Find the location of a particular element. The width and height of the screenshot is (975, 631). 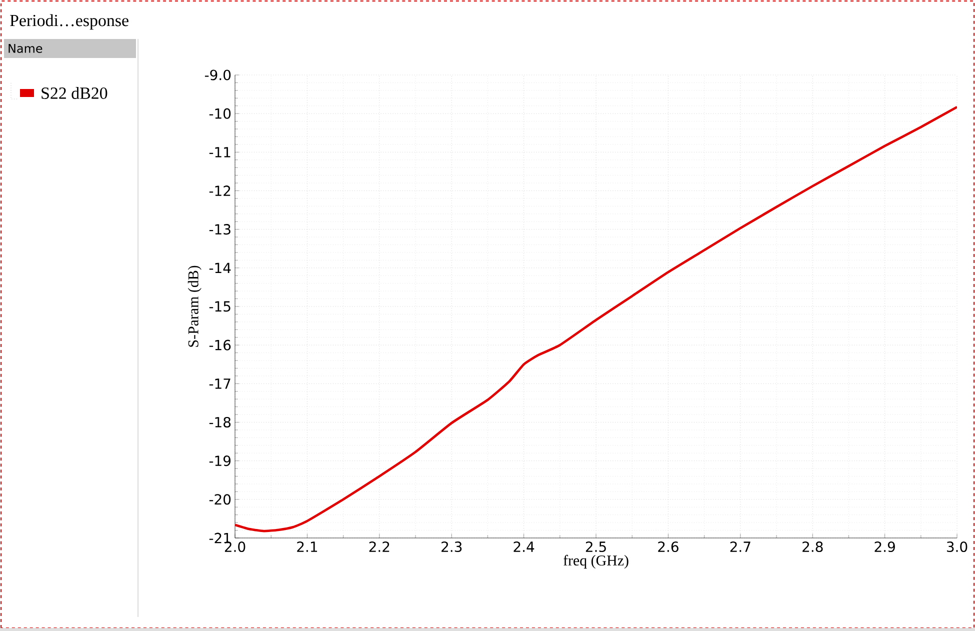

text: Name is located at coordinates (25, 48).